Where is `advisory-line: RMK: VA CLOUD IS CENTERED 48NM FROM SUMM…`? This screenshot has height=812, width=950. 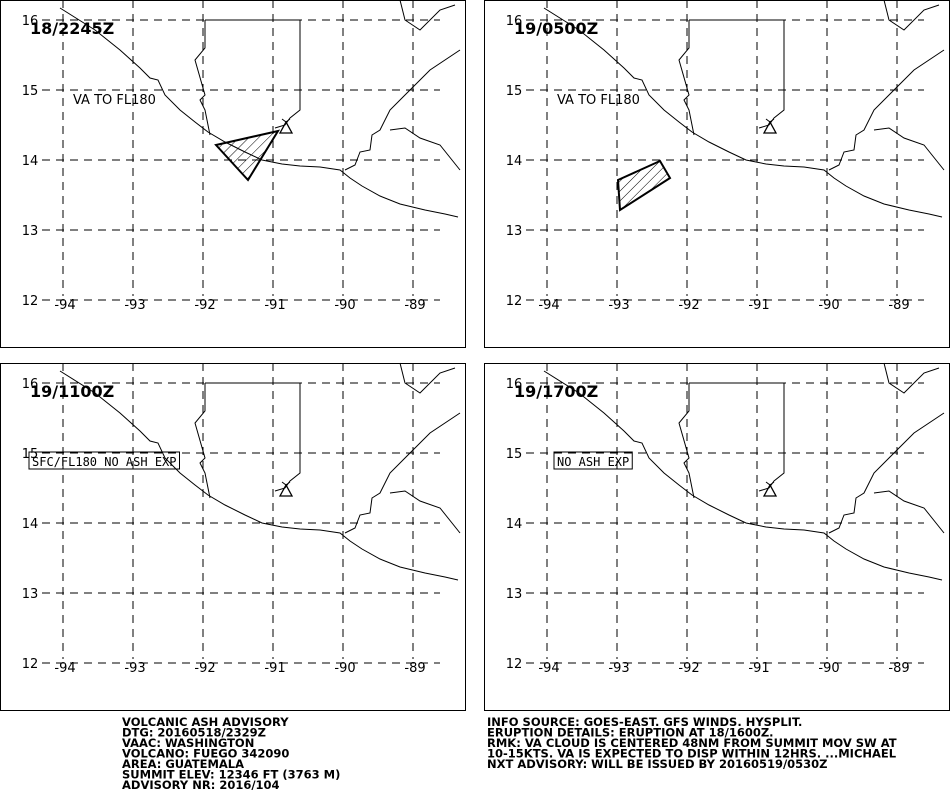 advisory-line: RMK: VA CLOUD IS CENTERED 48NM FROM SUMM… is located at coordinates (692, 743).